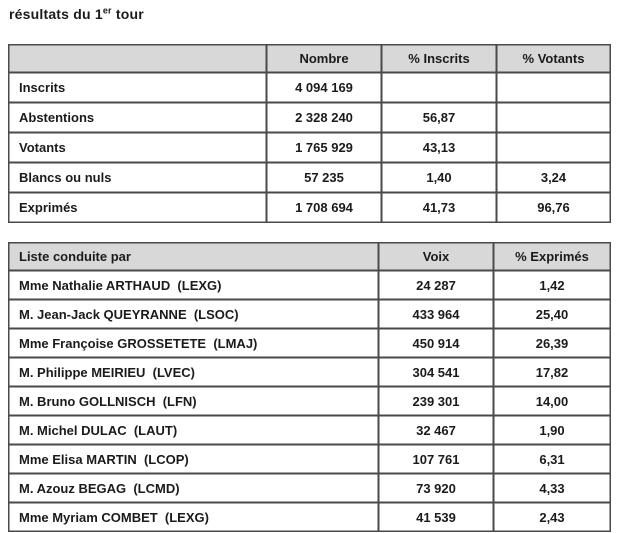 Image resolution: width=617 pixels, height=533 pixels. I want to click on results-row-cell-liste: Mme Nathalie ARTHAUD (LEXG), so click(193, 285).